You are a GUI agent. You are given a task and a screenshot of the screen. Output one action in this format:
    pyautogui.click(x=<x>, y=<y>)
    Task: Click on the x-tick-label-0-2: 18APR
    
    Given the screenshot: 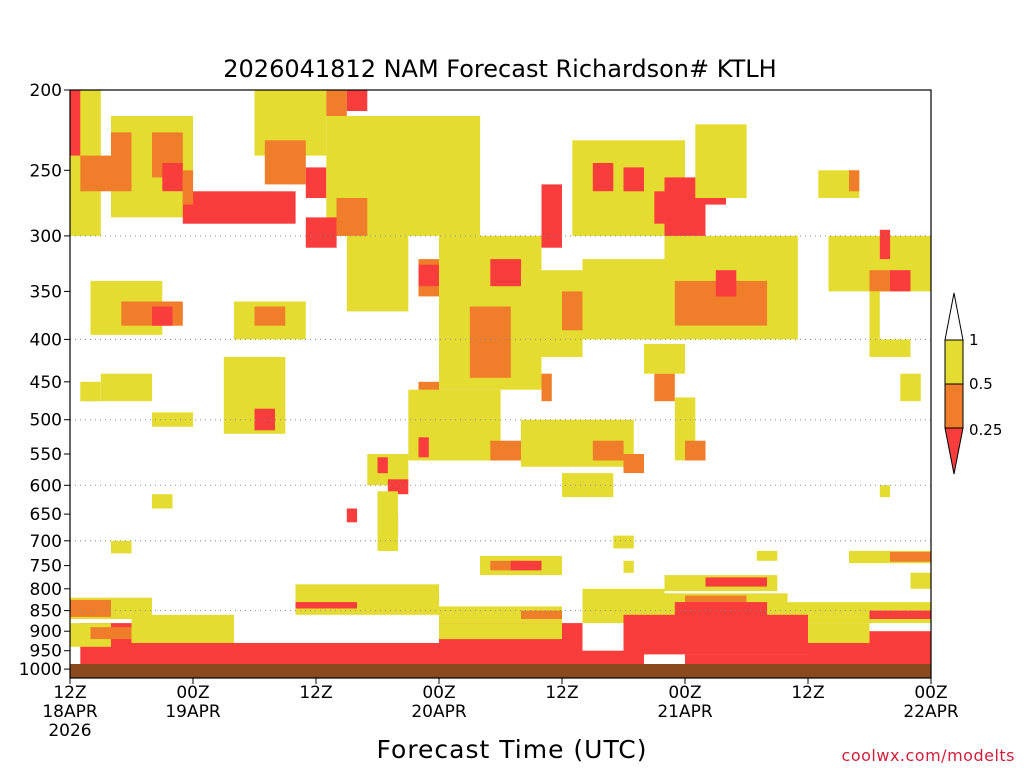 What is the action you would take?
    pyautogui.click(x=70, y=712)
    